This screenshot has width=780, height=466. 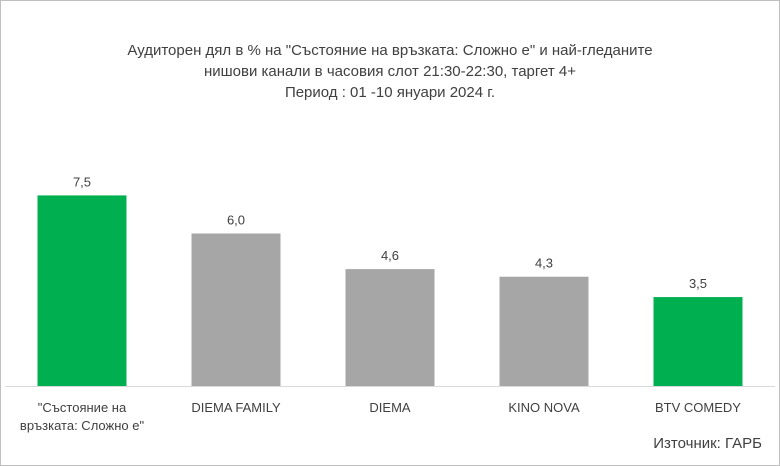 What do you see at coordinates (390, 407) in the screenshot?
I see `category-label-2: DIEMA` at bounding box center [390, 407].